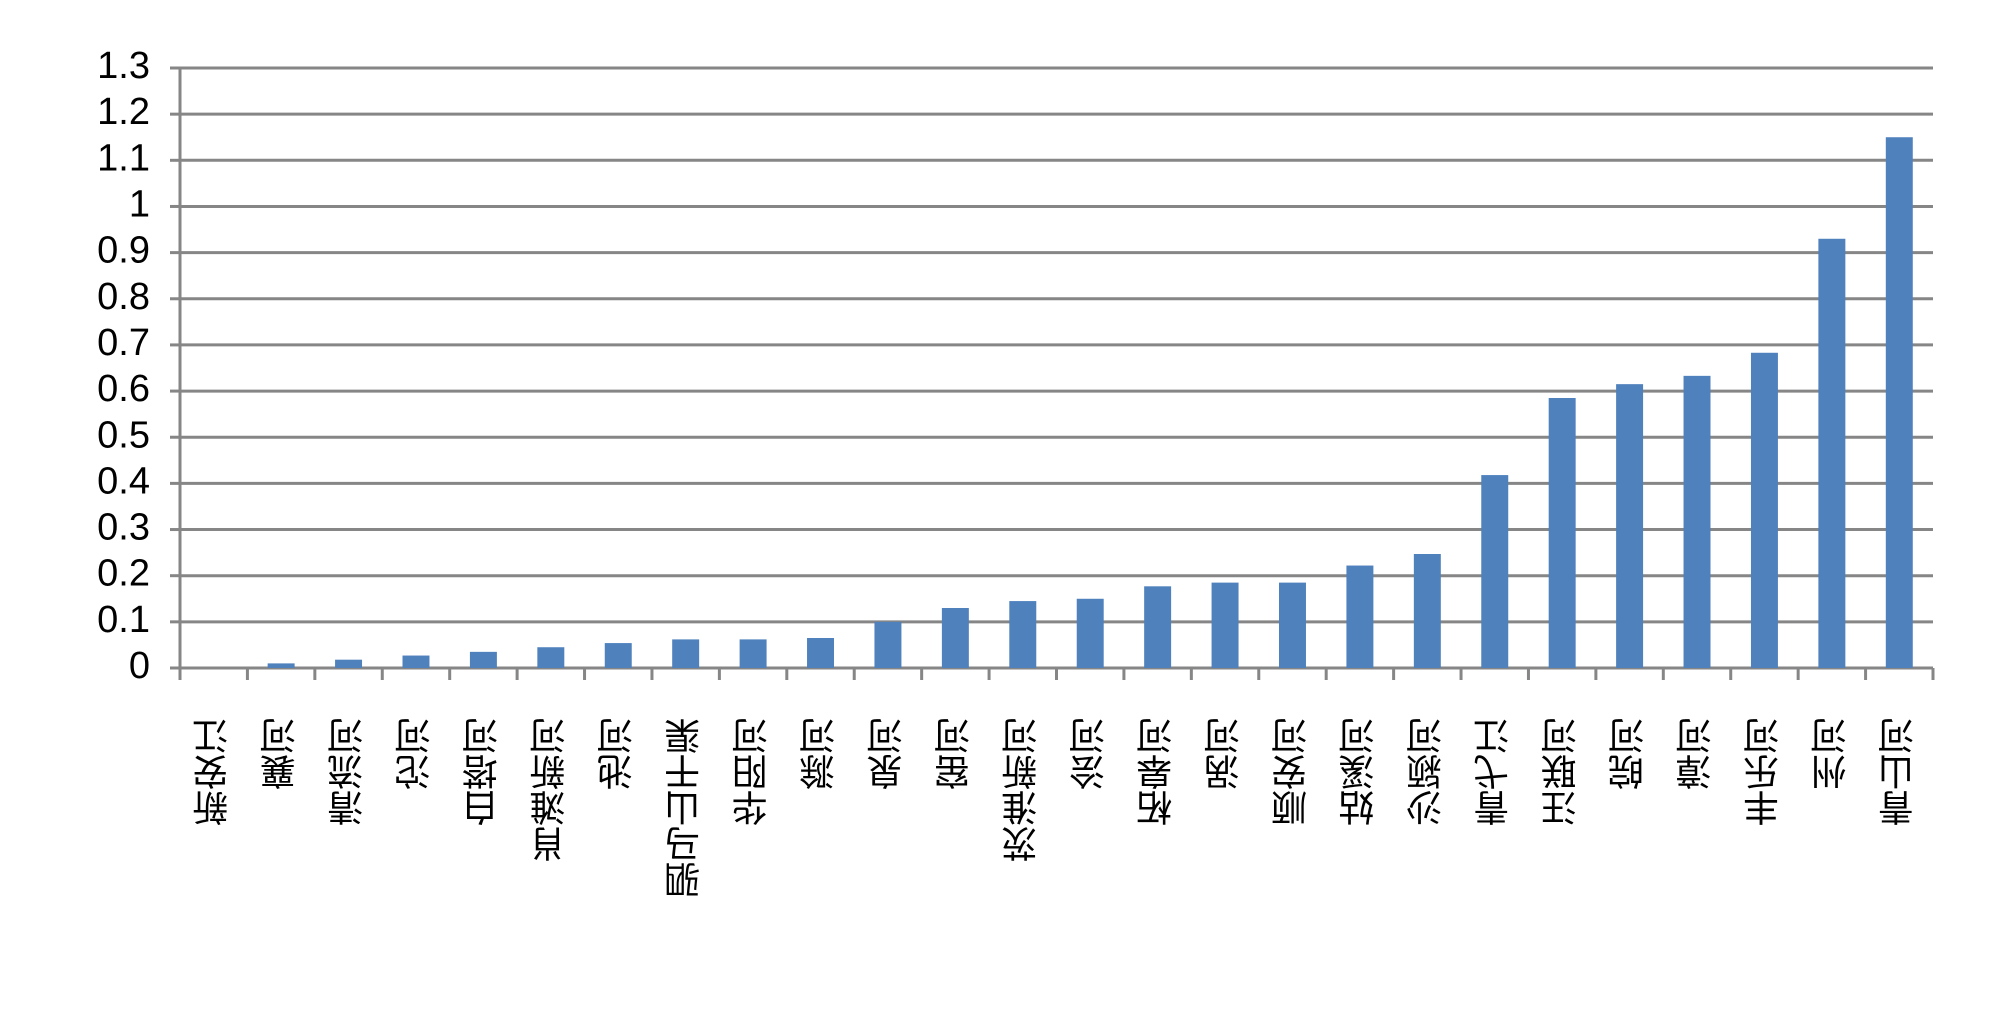  What do you see at coordinates (123, 620) in the screenshot?
I see `y-tick-label: 0.1` at bounding box center [123, 620].